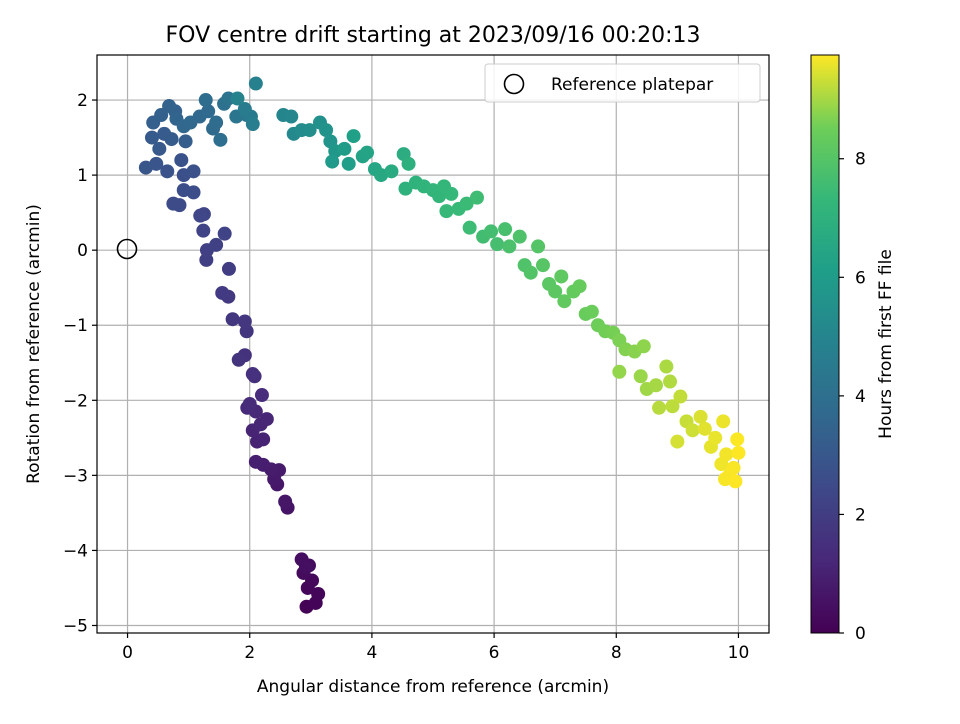 This screenshot has width=960, height=724. I want to click on y-tick-label: 1, so click(82, 176).